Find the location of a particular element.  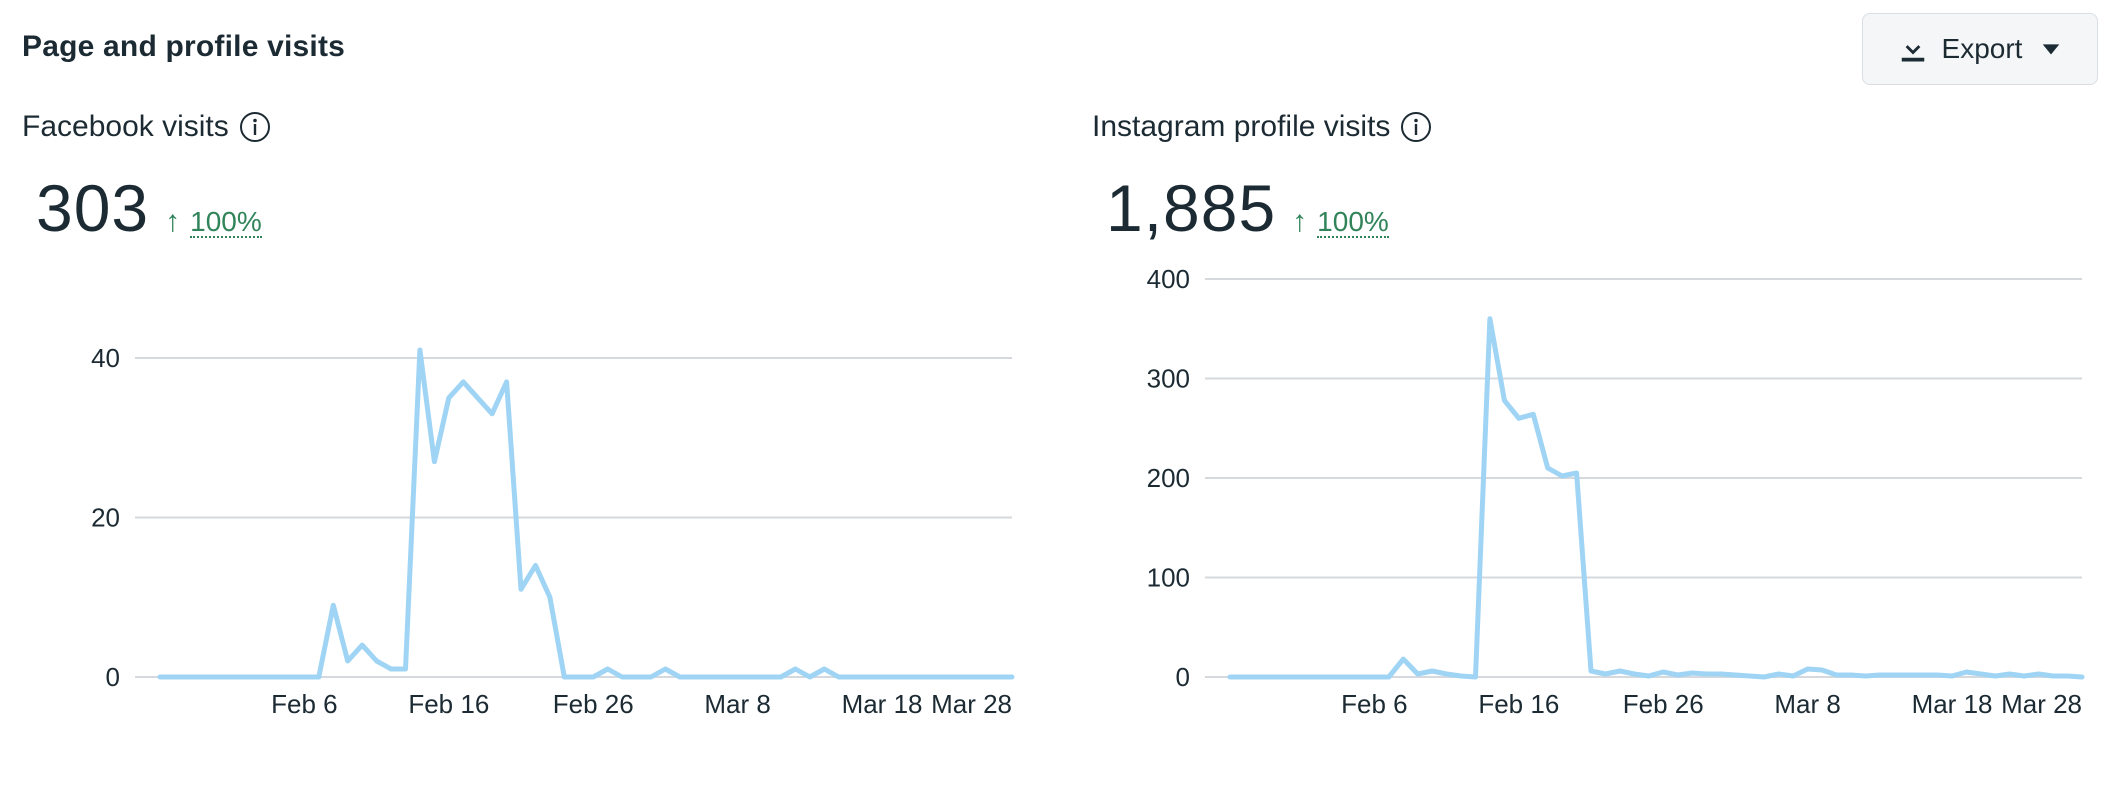

facebook-y-tick-label: 20 is located at coordinates (105, 518).